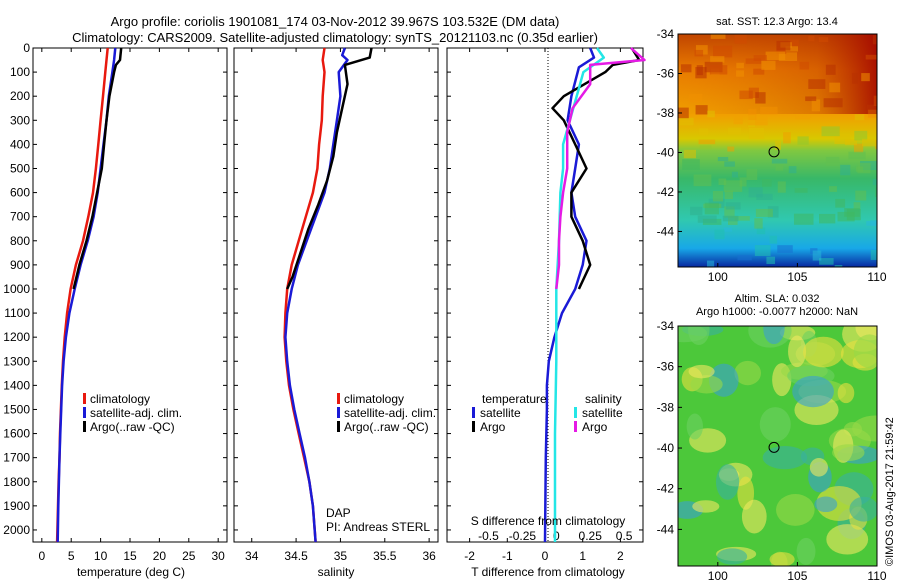 The height and width of the screenshot is (580, 900). Describe the element at coordinates (329, 168) in the screenshot. I see `series-line-argo-raw-qc-` at that location.